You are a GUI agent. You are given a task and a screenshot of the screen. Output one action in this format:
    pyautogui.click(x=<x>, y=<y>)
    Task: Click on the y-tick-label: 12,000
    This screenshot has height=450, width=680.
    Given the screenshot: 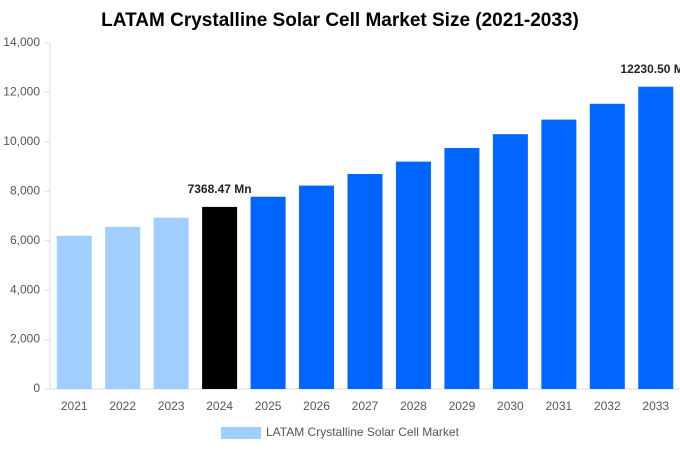 What is the action you would take?
    pyautogui.click(x=21, y=92)
    